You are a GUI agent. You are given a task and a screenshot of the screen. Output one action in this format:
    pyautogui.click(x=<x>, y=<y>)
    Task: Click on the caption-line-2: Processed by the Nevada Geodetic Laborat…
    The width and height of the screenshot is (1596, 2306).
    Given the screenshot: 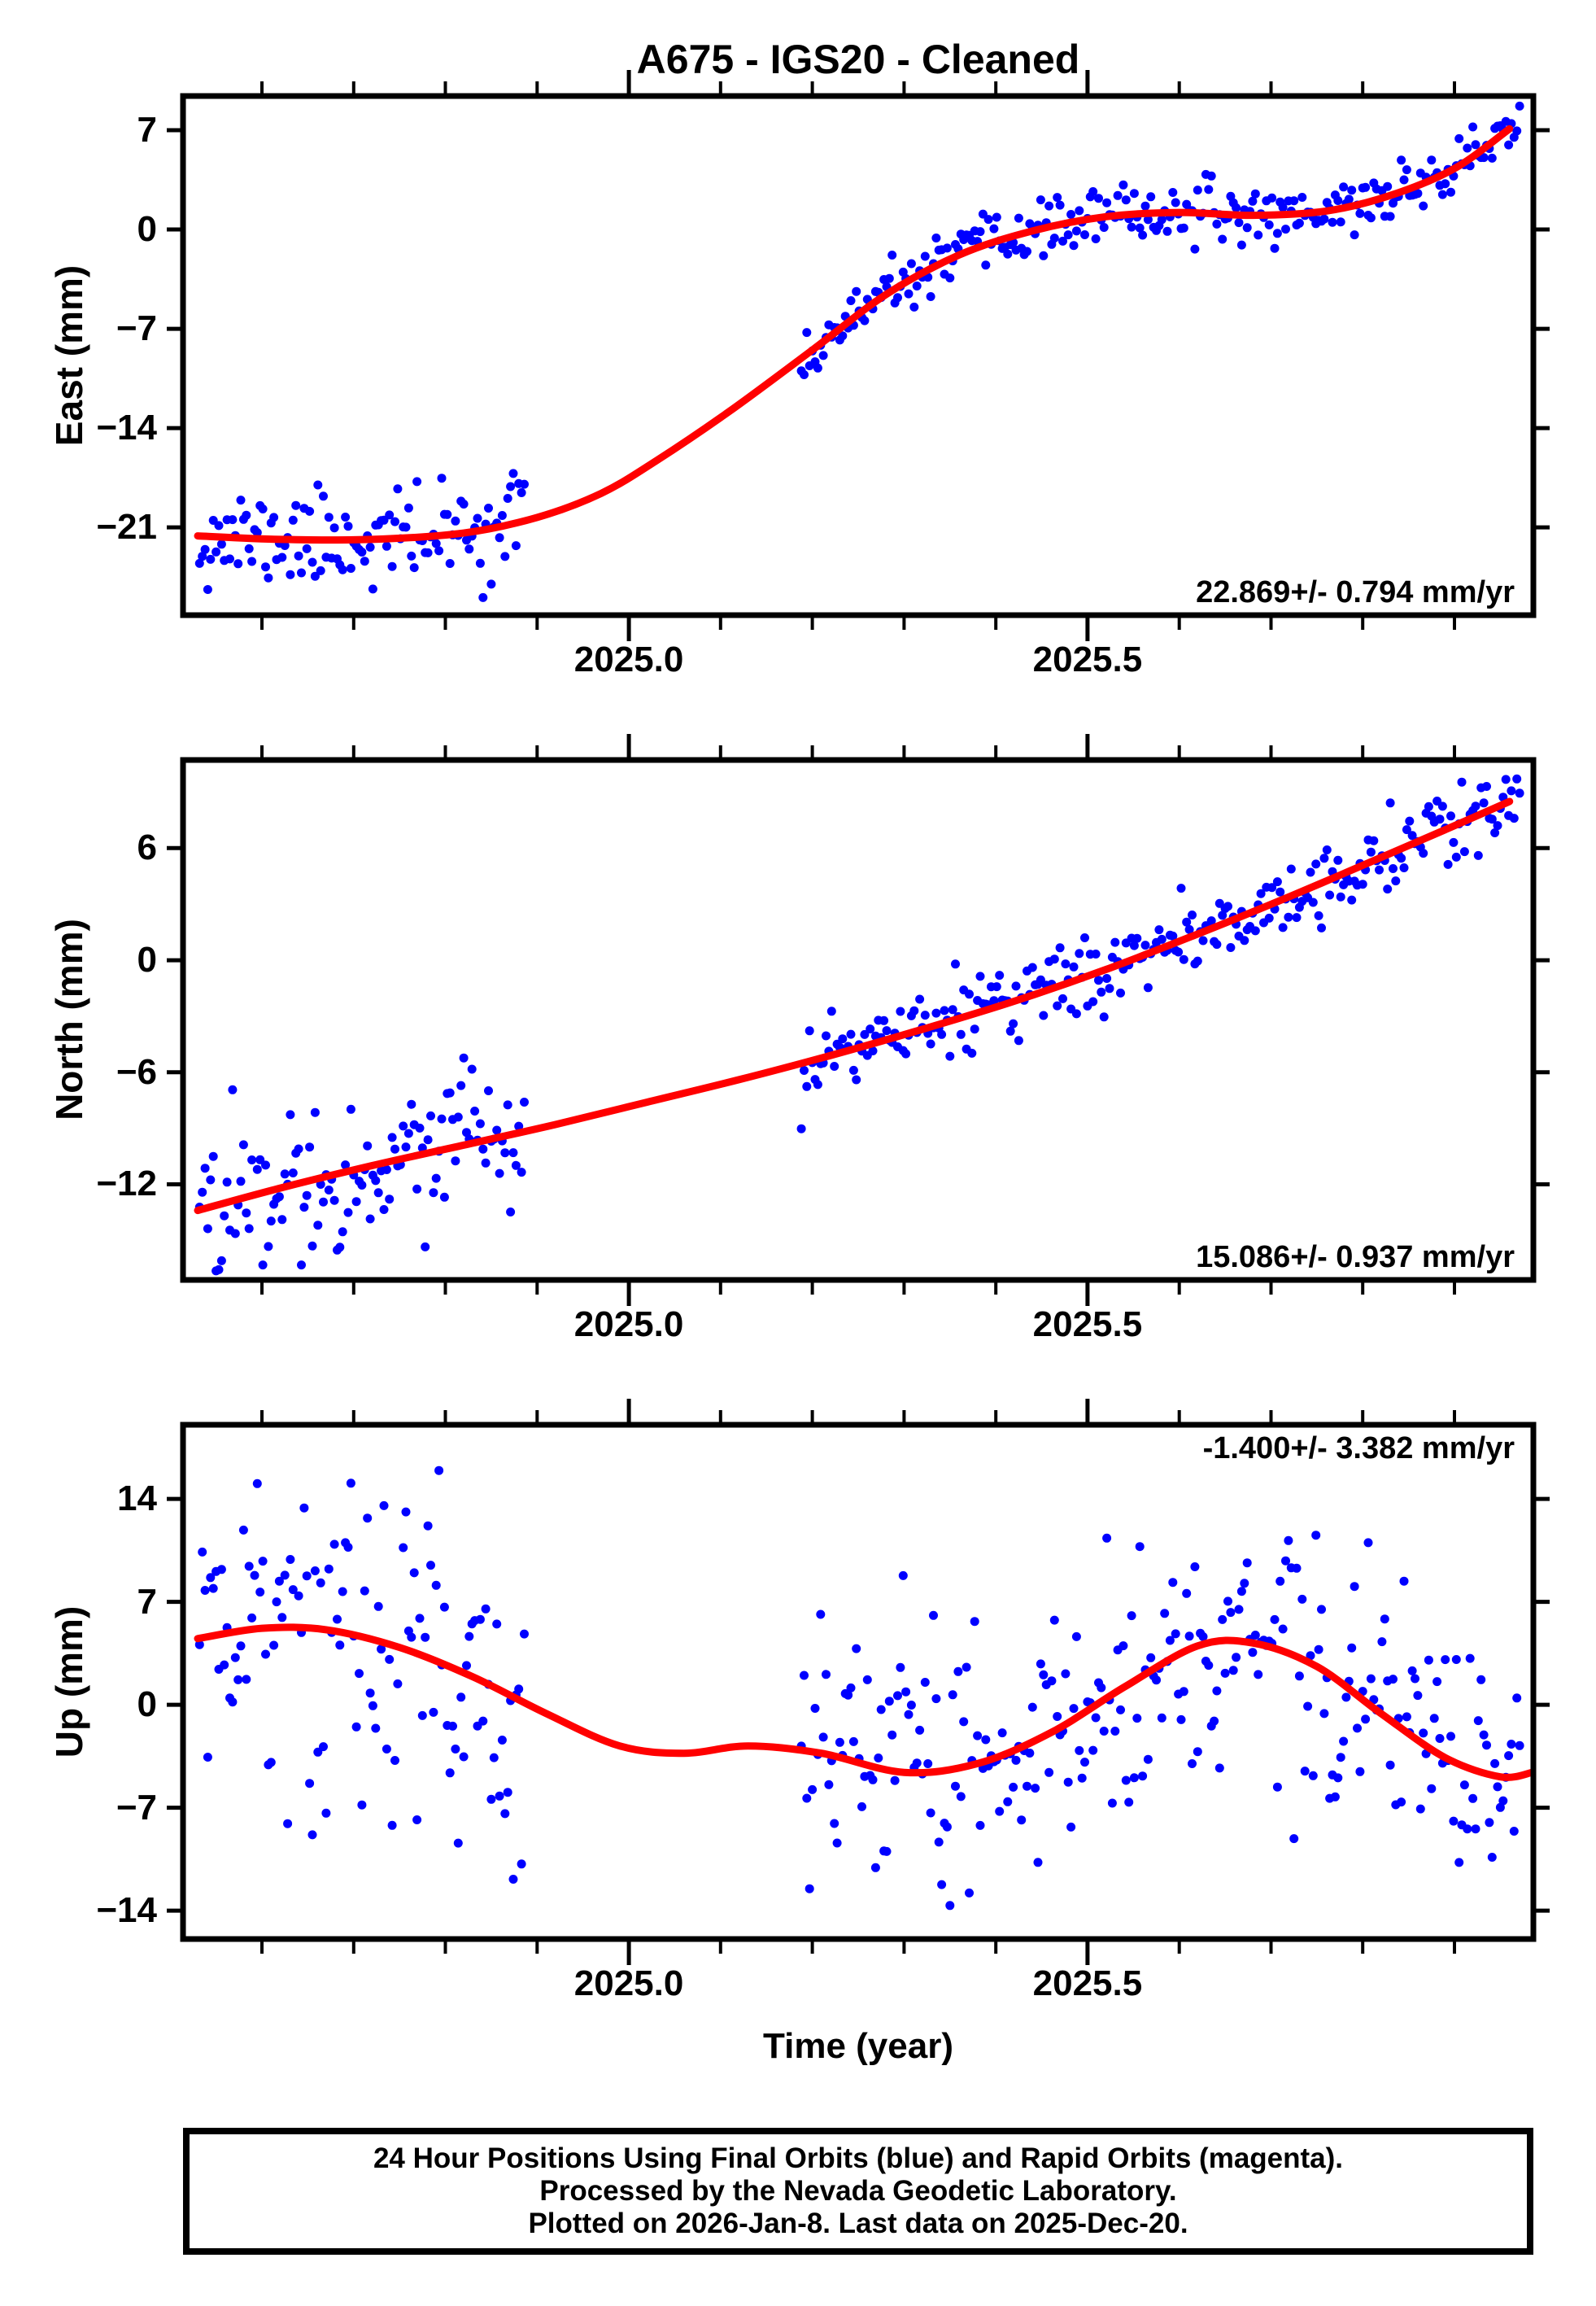 What is the action you would take?
    pyautogui.click(x=858, y=2191)
    